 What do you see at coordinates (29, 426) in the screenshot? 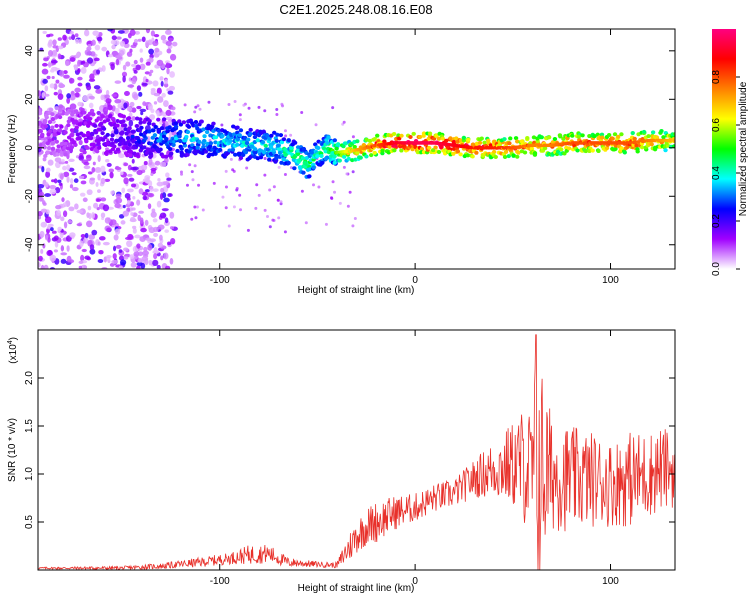
I see `y-tick-label: 1.5` at bounding box center [29, 426].